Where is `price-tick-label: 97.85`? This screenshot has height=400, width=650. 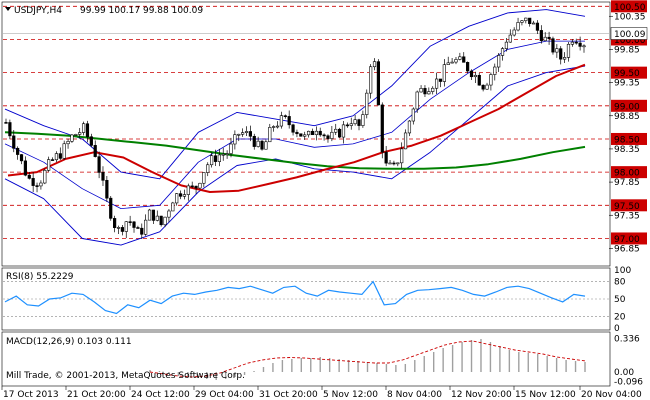
price-tick-label: 97.85 is located at coordinates (627, 183).